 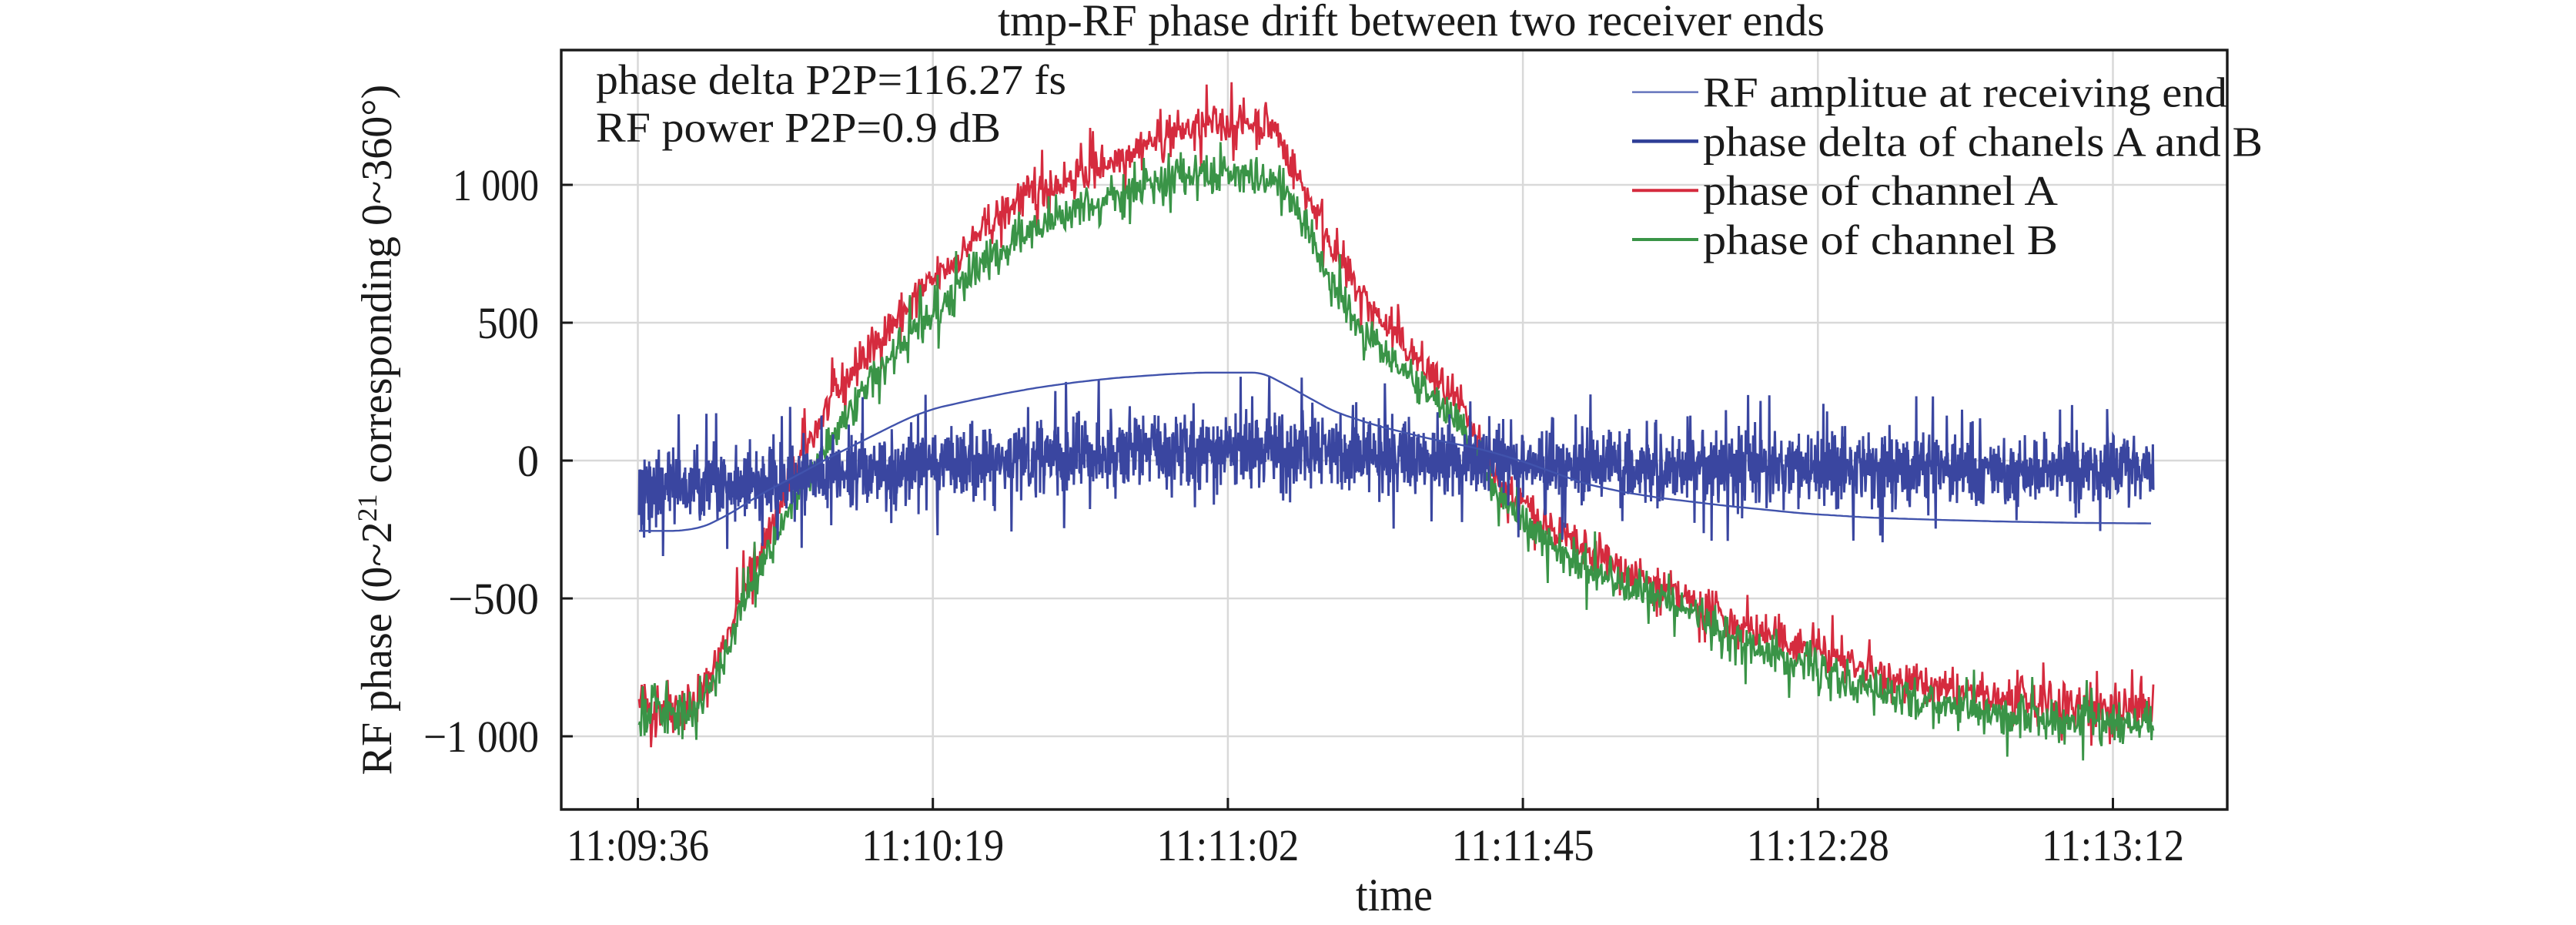 I want to click on svg-text: phase delta of chanels A and B, so click(x=1983, y=141).